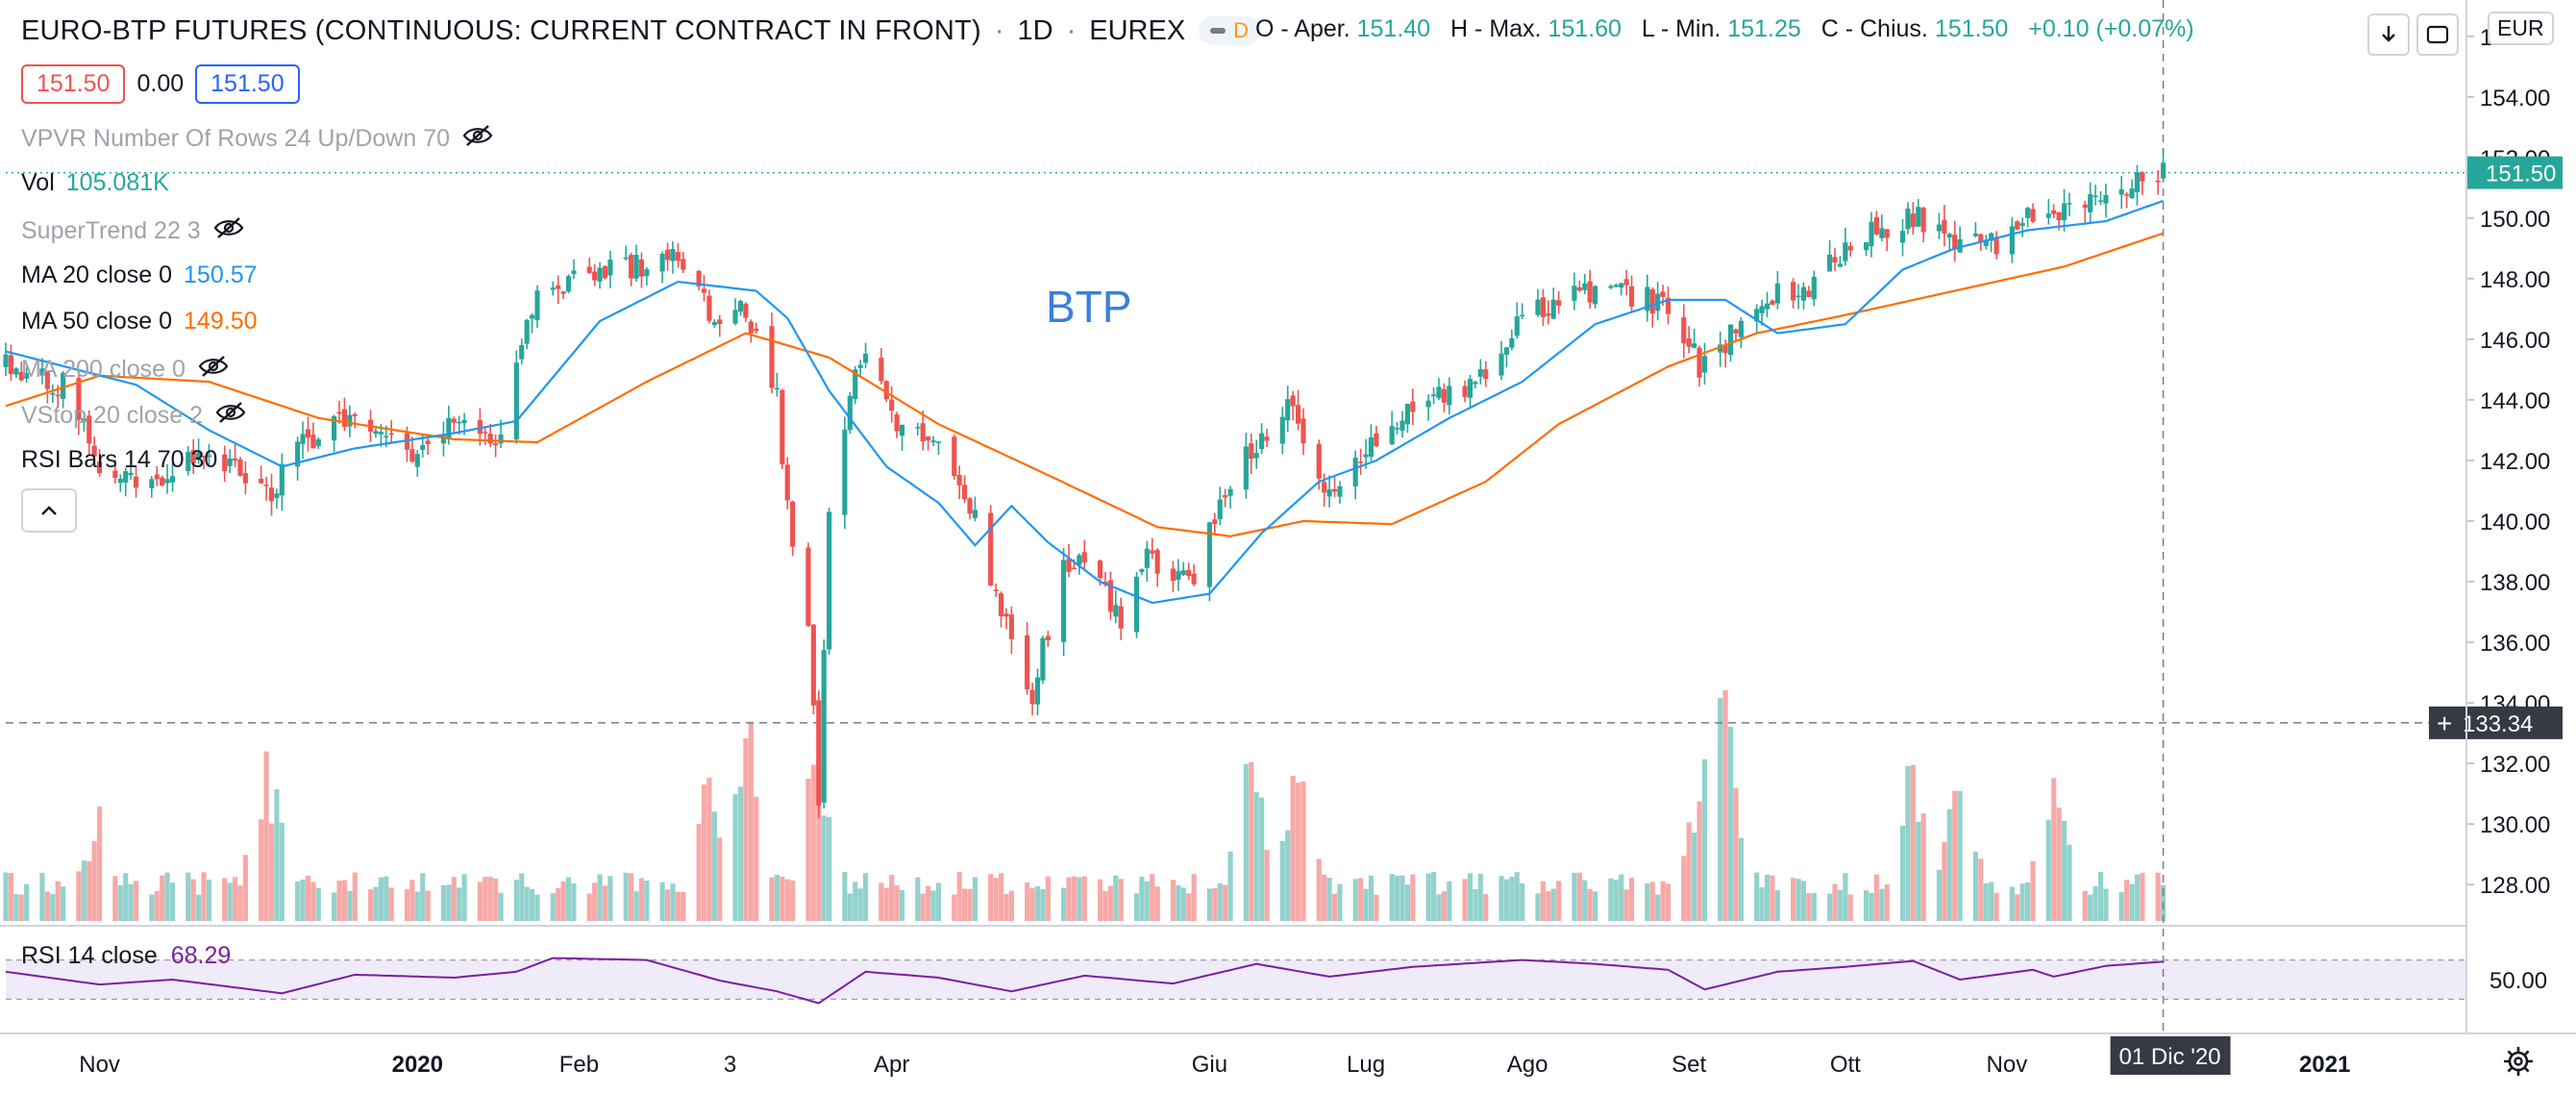 The height and width of the screenshot is (1094, 2576). I want to click on price-boxes: 151.50 0.00 151.50, so click(160, 84).